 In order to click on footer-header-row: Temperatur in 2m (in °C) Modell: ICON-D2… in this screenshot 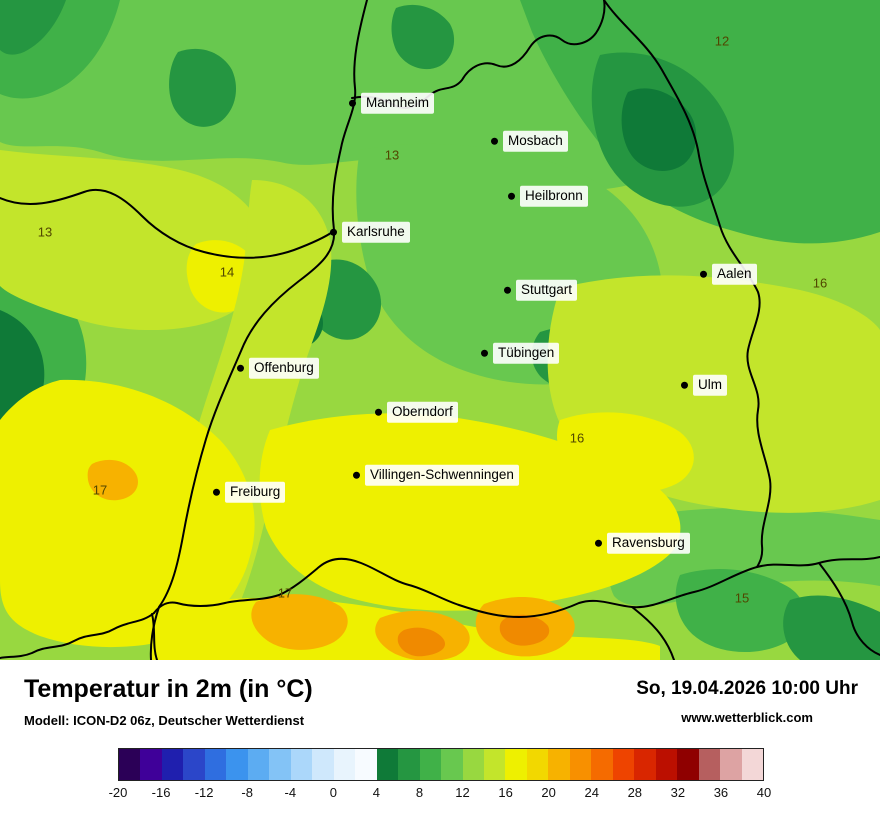, I will do `click(441, 701)`.